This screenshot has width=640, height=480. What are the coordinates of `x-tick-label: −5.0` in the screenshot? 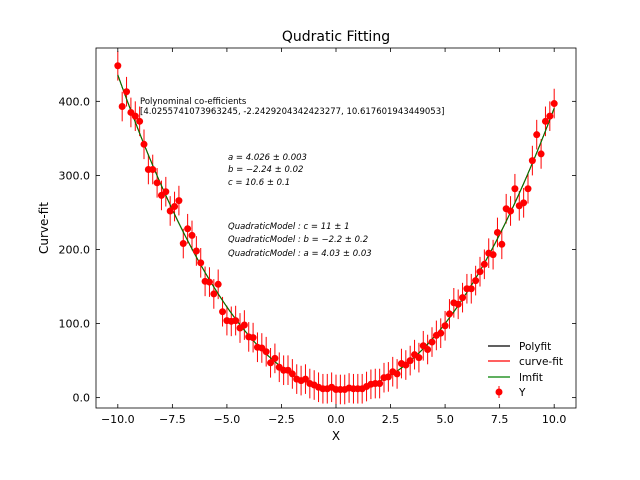 It's located at (227, 419).